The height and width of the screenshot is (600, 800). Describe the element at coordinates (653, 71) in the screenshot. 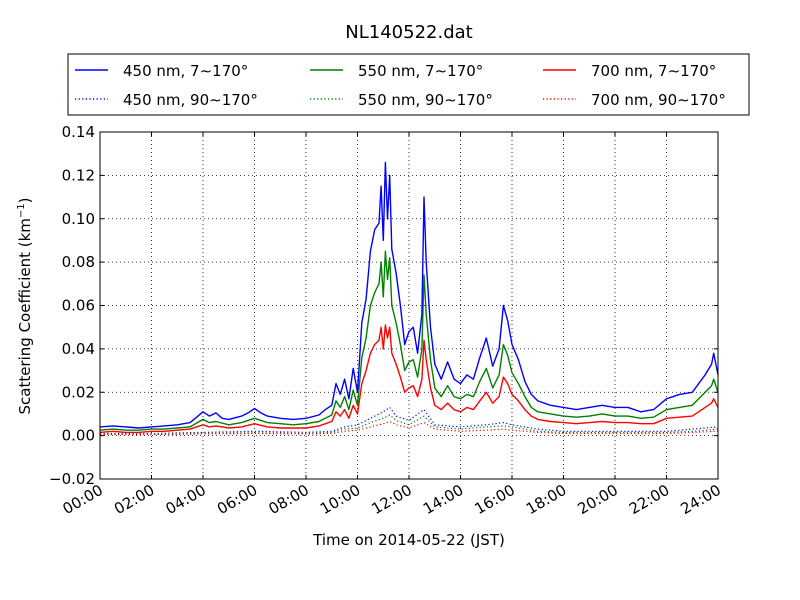

I see `legend-label-2: 700 nm, 7∼170°` at that location.